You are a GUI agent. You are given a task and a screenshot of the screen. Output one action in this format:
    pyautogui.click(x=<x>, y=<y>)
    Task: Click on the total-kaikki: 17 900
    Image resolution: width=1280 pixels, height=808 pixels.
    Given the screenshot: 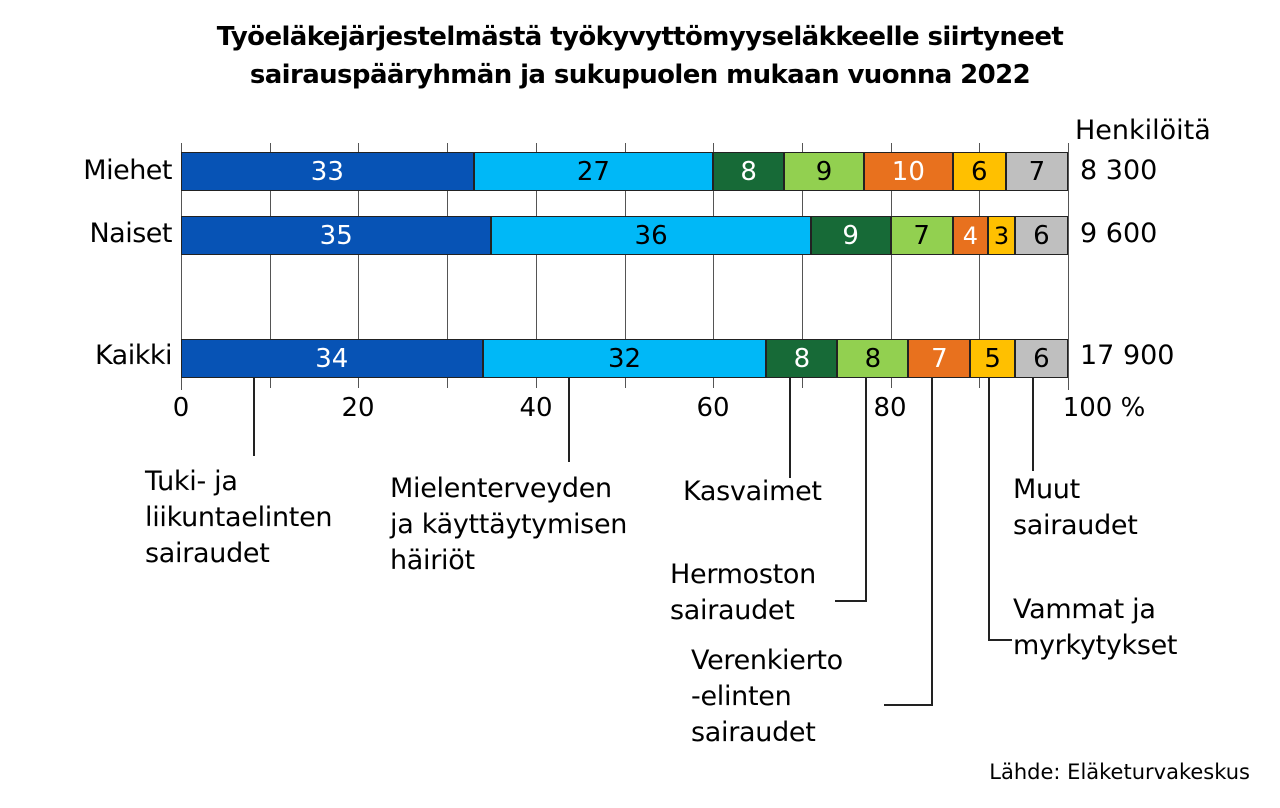 What is the action you would take?
    pyautogui.click(x=1127, y=355)
    